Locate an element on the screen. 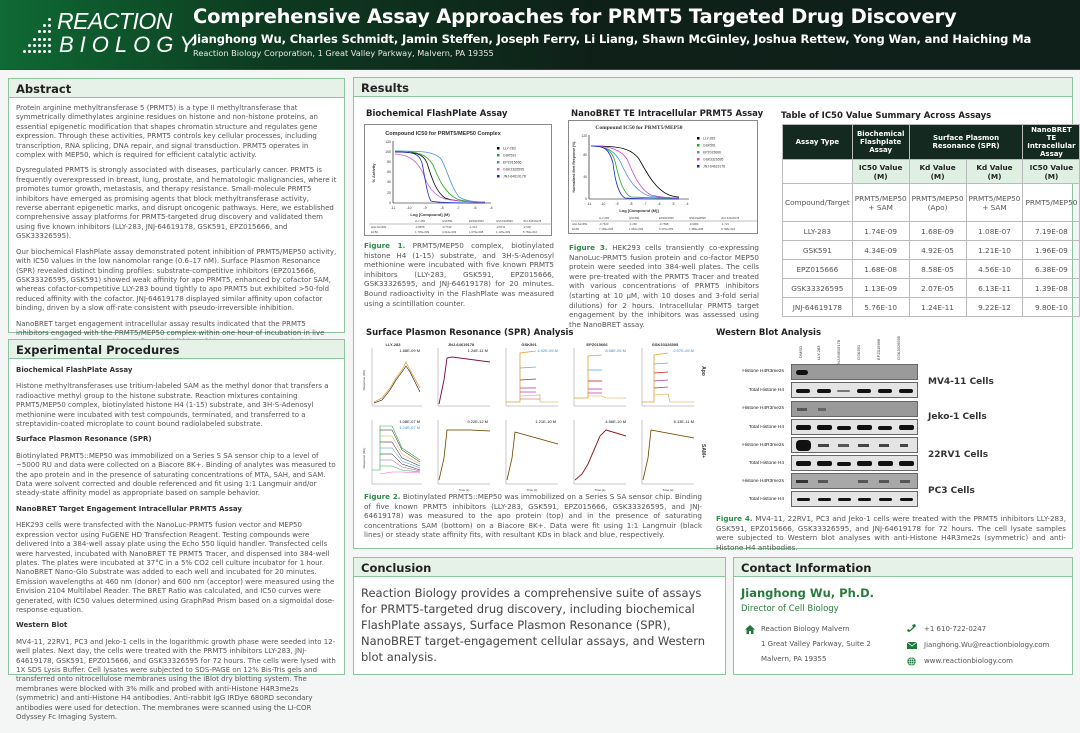 This screenshot has width=1080, height=733. svg-text: 8.58E-05 M is located at coordinates (615, 350).